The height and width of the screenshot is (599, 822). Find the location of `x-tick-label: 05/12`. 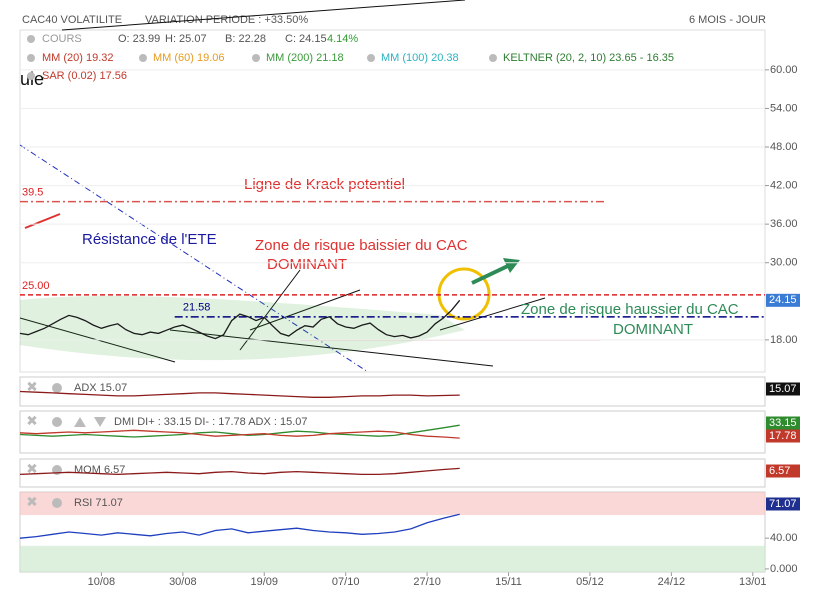

x-tick-label: 05/12 is located at coordinates (590, 582).